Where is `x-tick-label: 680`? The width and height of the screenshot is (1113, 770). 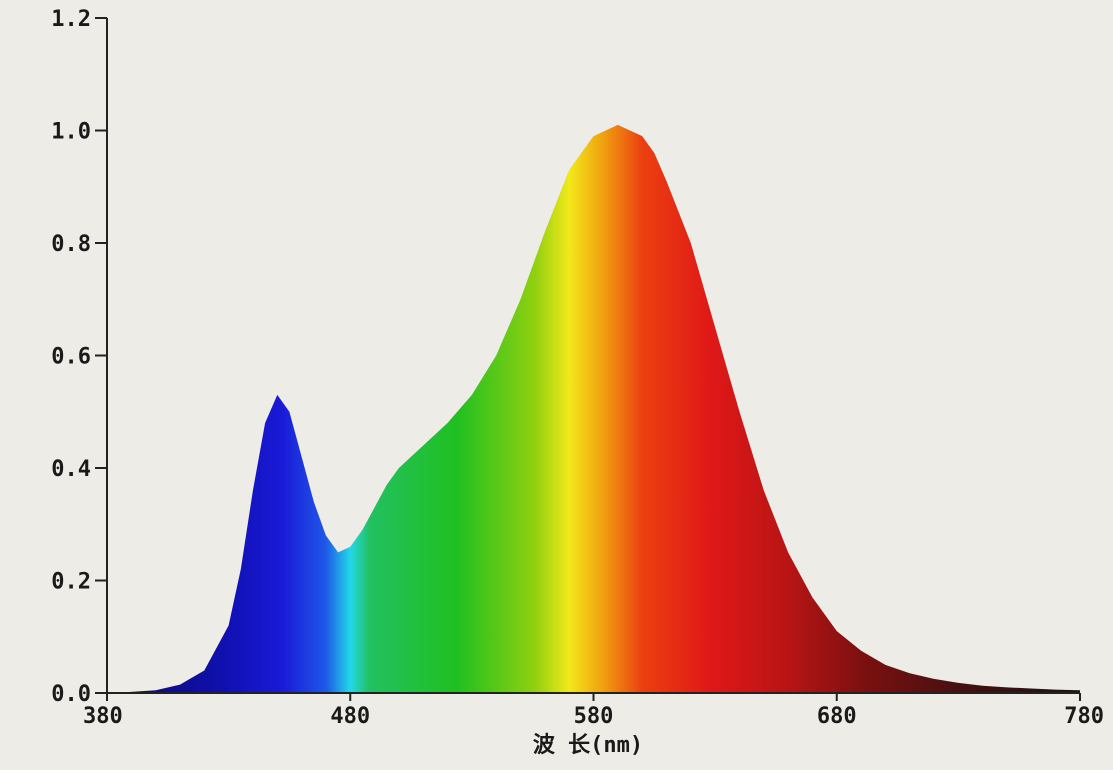 x-tick-label: 680 is located at coordinates (837, 716).